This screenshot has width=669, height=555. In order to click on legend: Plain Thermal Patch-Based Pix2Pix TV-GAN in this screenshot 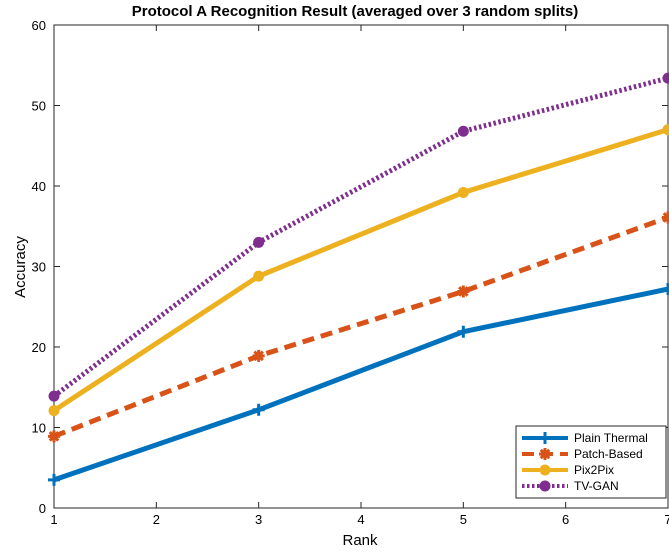, I will do `click(591, 462)`.